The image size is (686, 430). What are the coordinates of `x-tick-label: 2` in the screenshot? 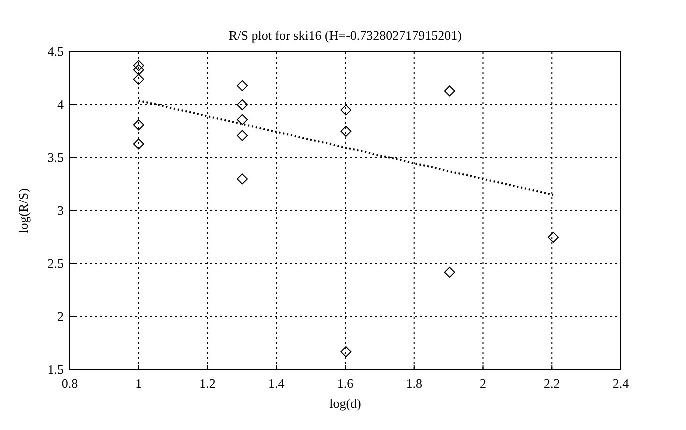 It's located at (483, 383).